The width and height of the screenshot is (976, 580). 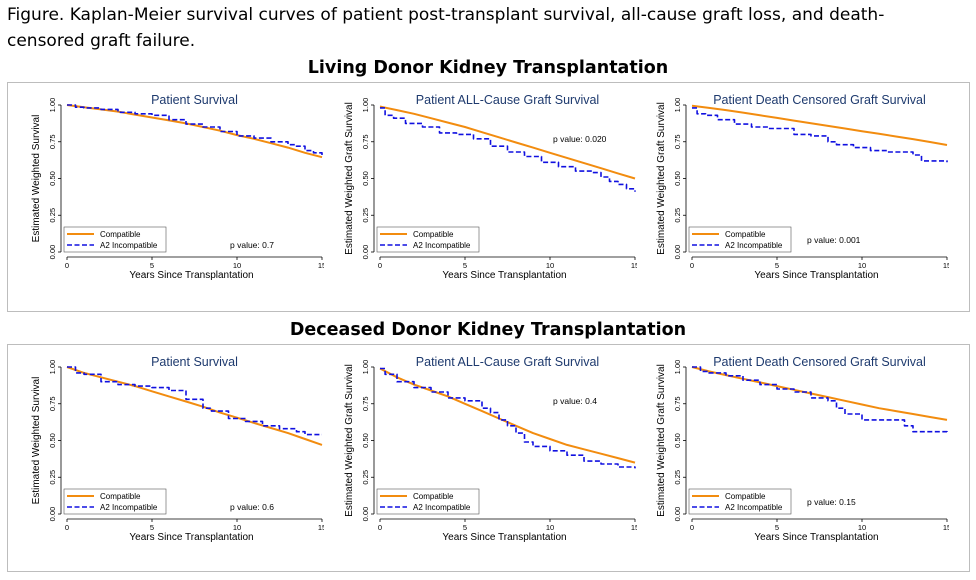 What do you see at coordinates (252, 507) in the screenshot?
I see `p-value-label: p value: 0.6` at bounding box center [252, 507].